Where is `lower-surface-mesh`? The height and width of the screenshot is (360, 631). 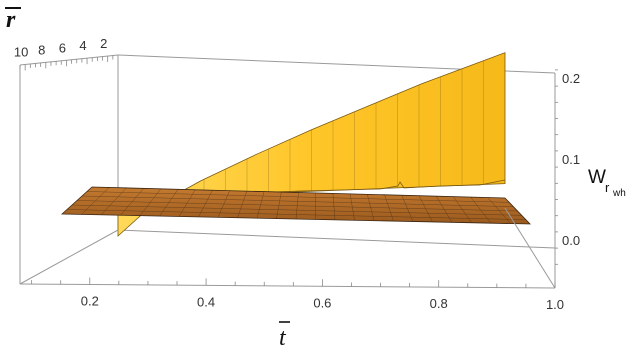
lower-surface-mesh is located at coordinates (296, 205).